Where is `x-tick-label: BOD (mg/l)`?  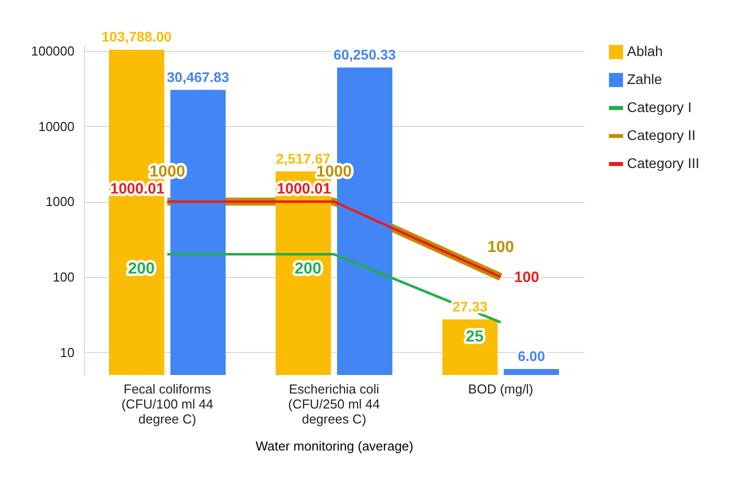
x-tick-label: BOD (mg/l) is located at coordinates (501, 389).